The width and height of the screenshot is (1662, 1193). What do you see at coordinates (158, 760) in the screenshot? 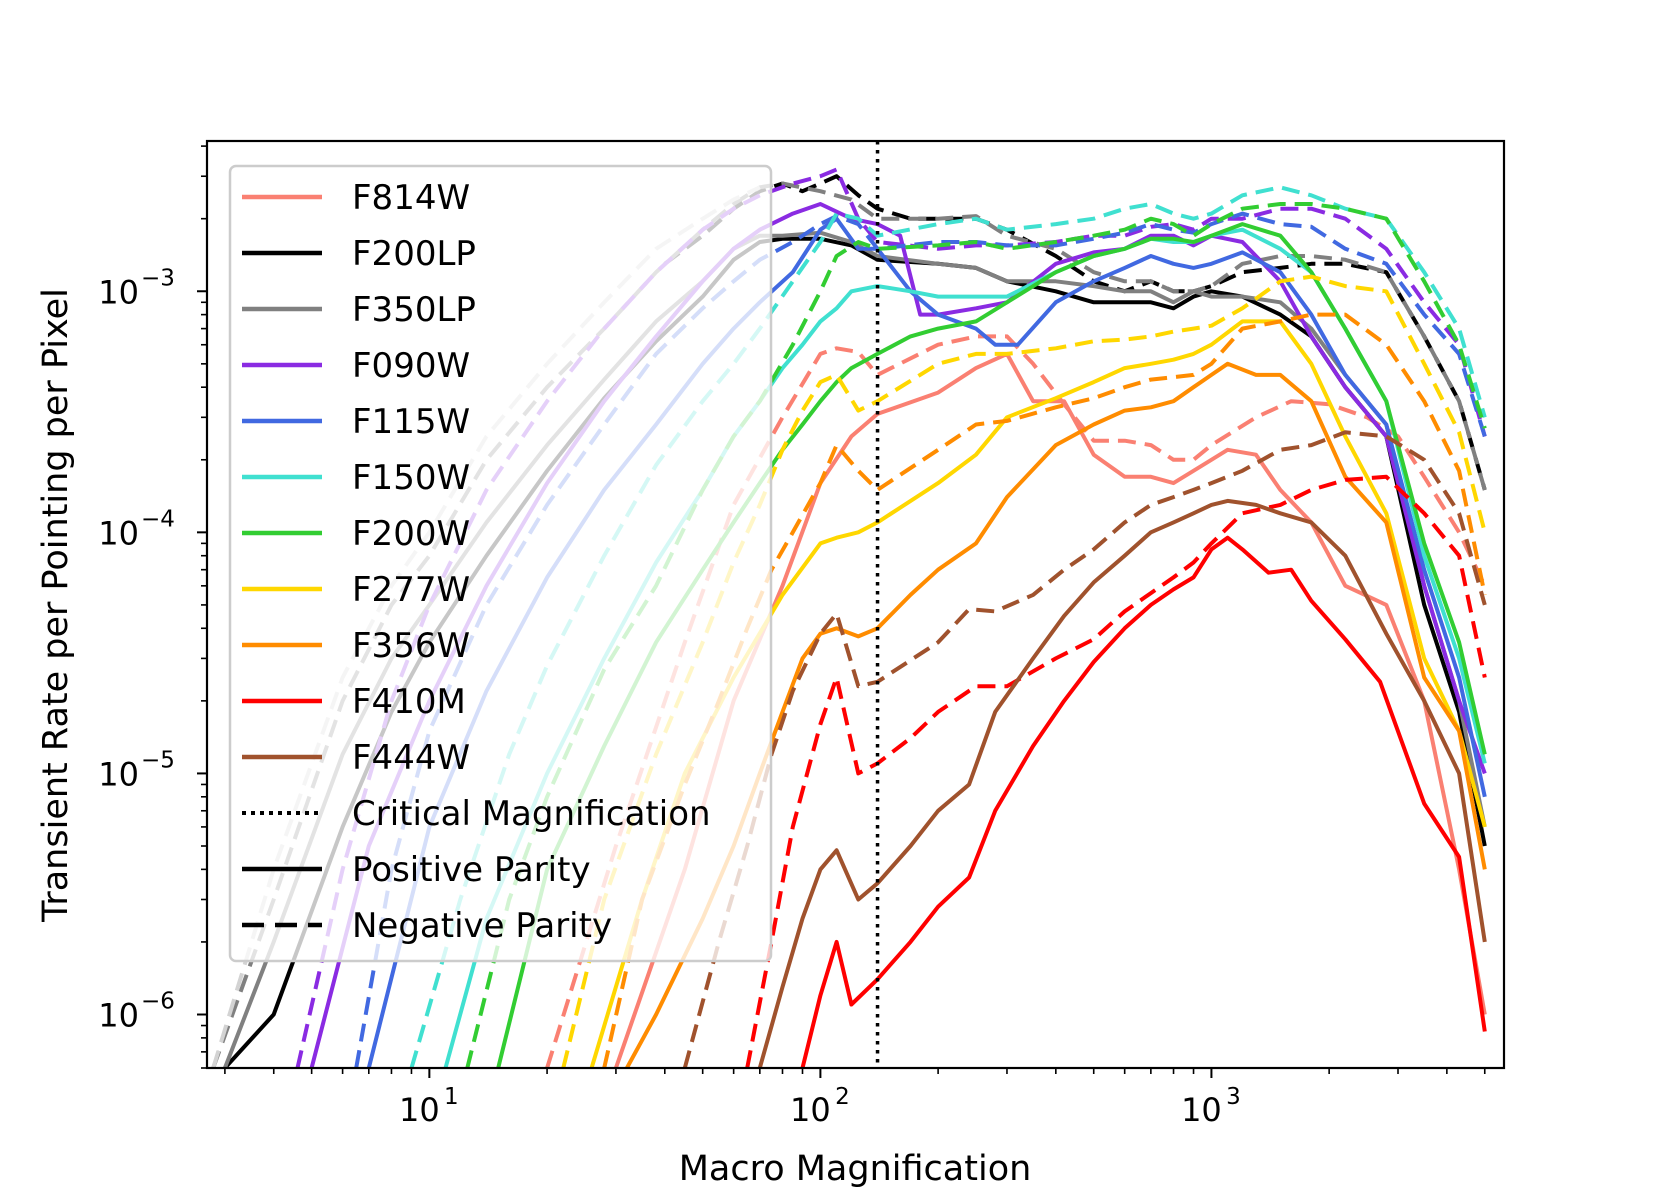
I see `y-tick-exponent: −5` at bounding box center [158, 760].